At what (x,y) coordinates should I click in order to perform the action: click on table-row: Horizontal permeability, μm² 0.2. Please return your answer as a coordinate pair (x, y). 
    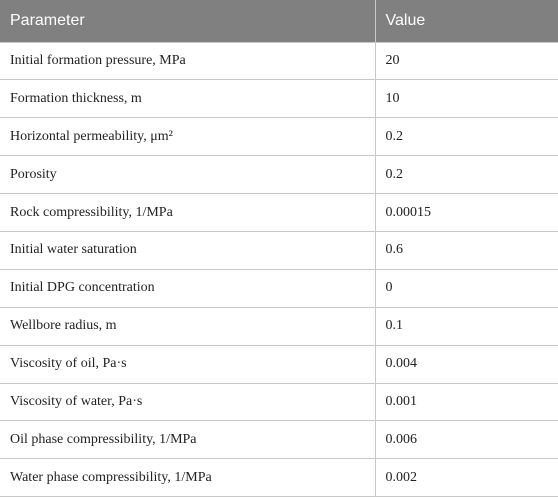
    Looking at the image, I should click on (279, 137).